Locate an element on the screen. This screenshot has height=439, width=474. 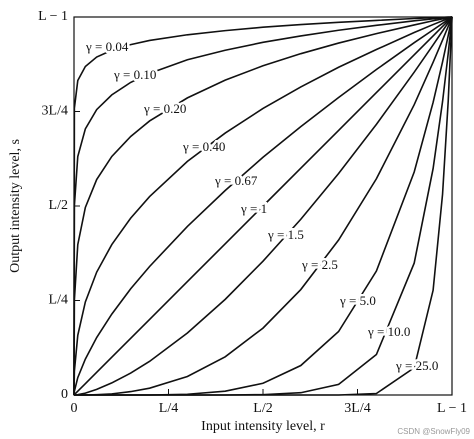
x-axis-label: Input intensity level, r is located at coordinates (263, 426).